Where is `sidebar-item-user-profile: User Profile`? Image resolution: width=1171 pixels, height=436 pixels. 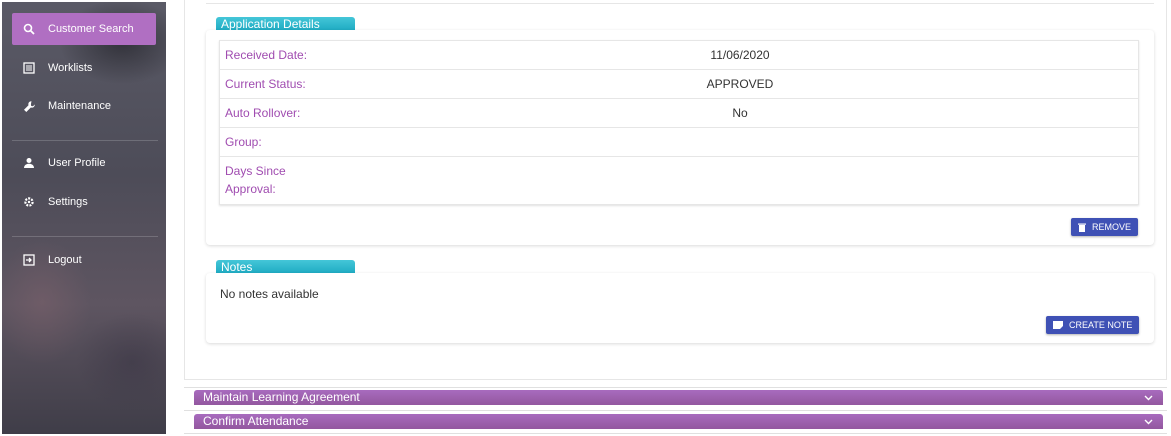 sidebar-item-user-profile: User Profile is located at coordinates (84, 163).